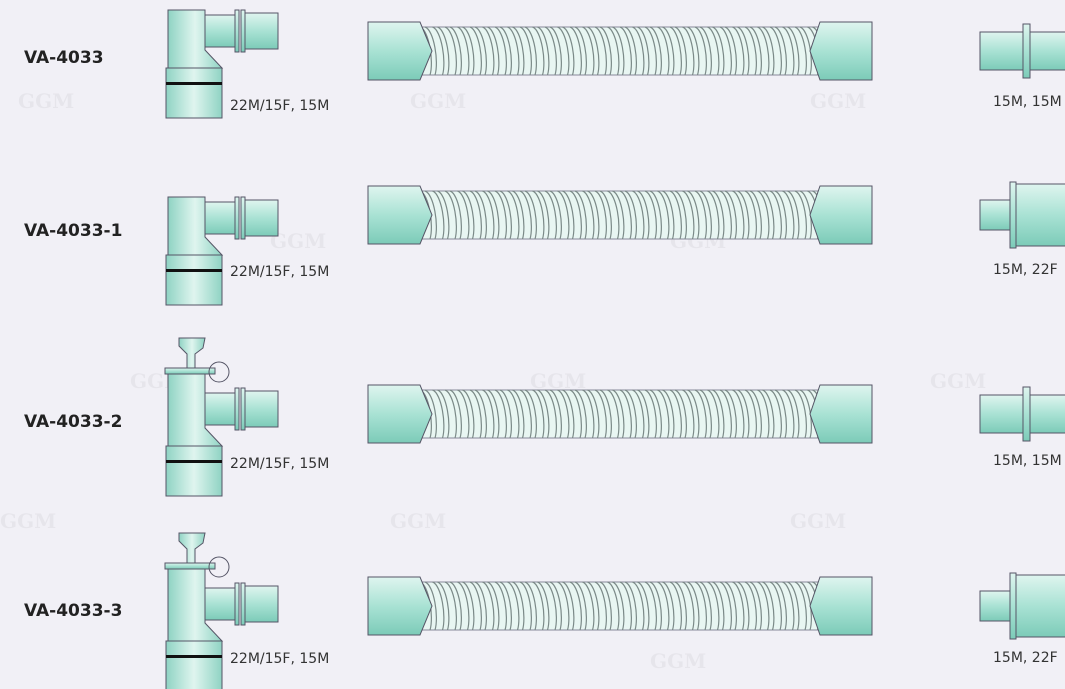 Image resolution: width=1065 pixels, height=689 pixels. I want to click on connector-big, so click(1037, 606).